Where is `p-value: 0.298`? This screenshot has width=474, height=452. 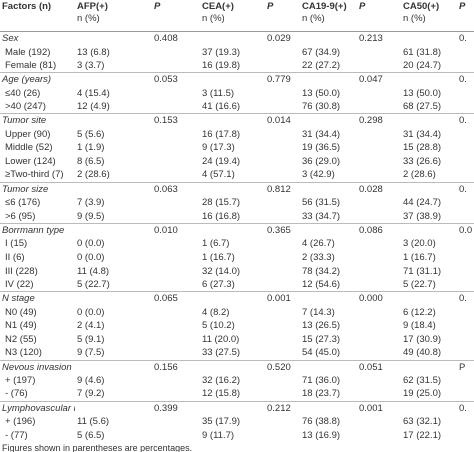 p-value: 0.298 is located at coordinates (379, 120).